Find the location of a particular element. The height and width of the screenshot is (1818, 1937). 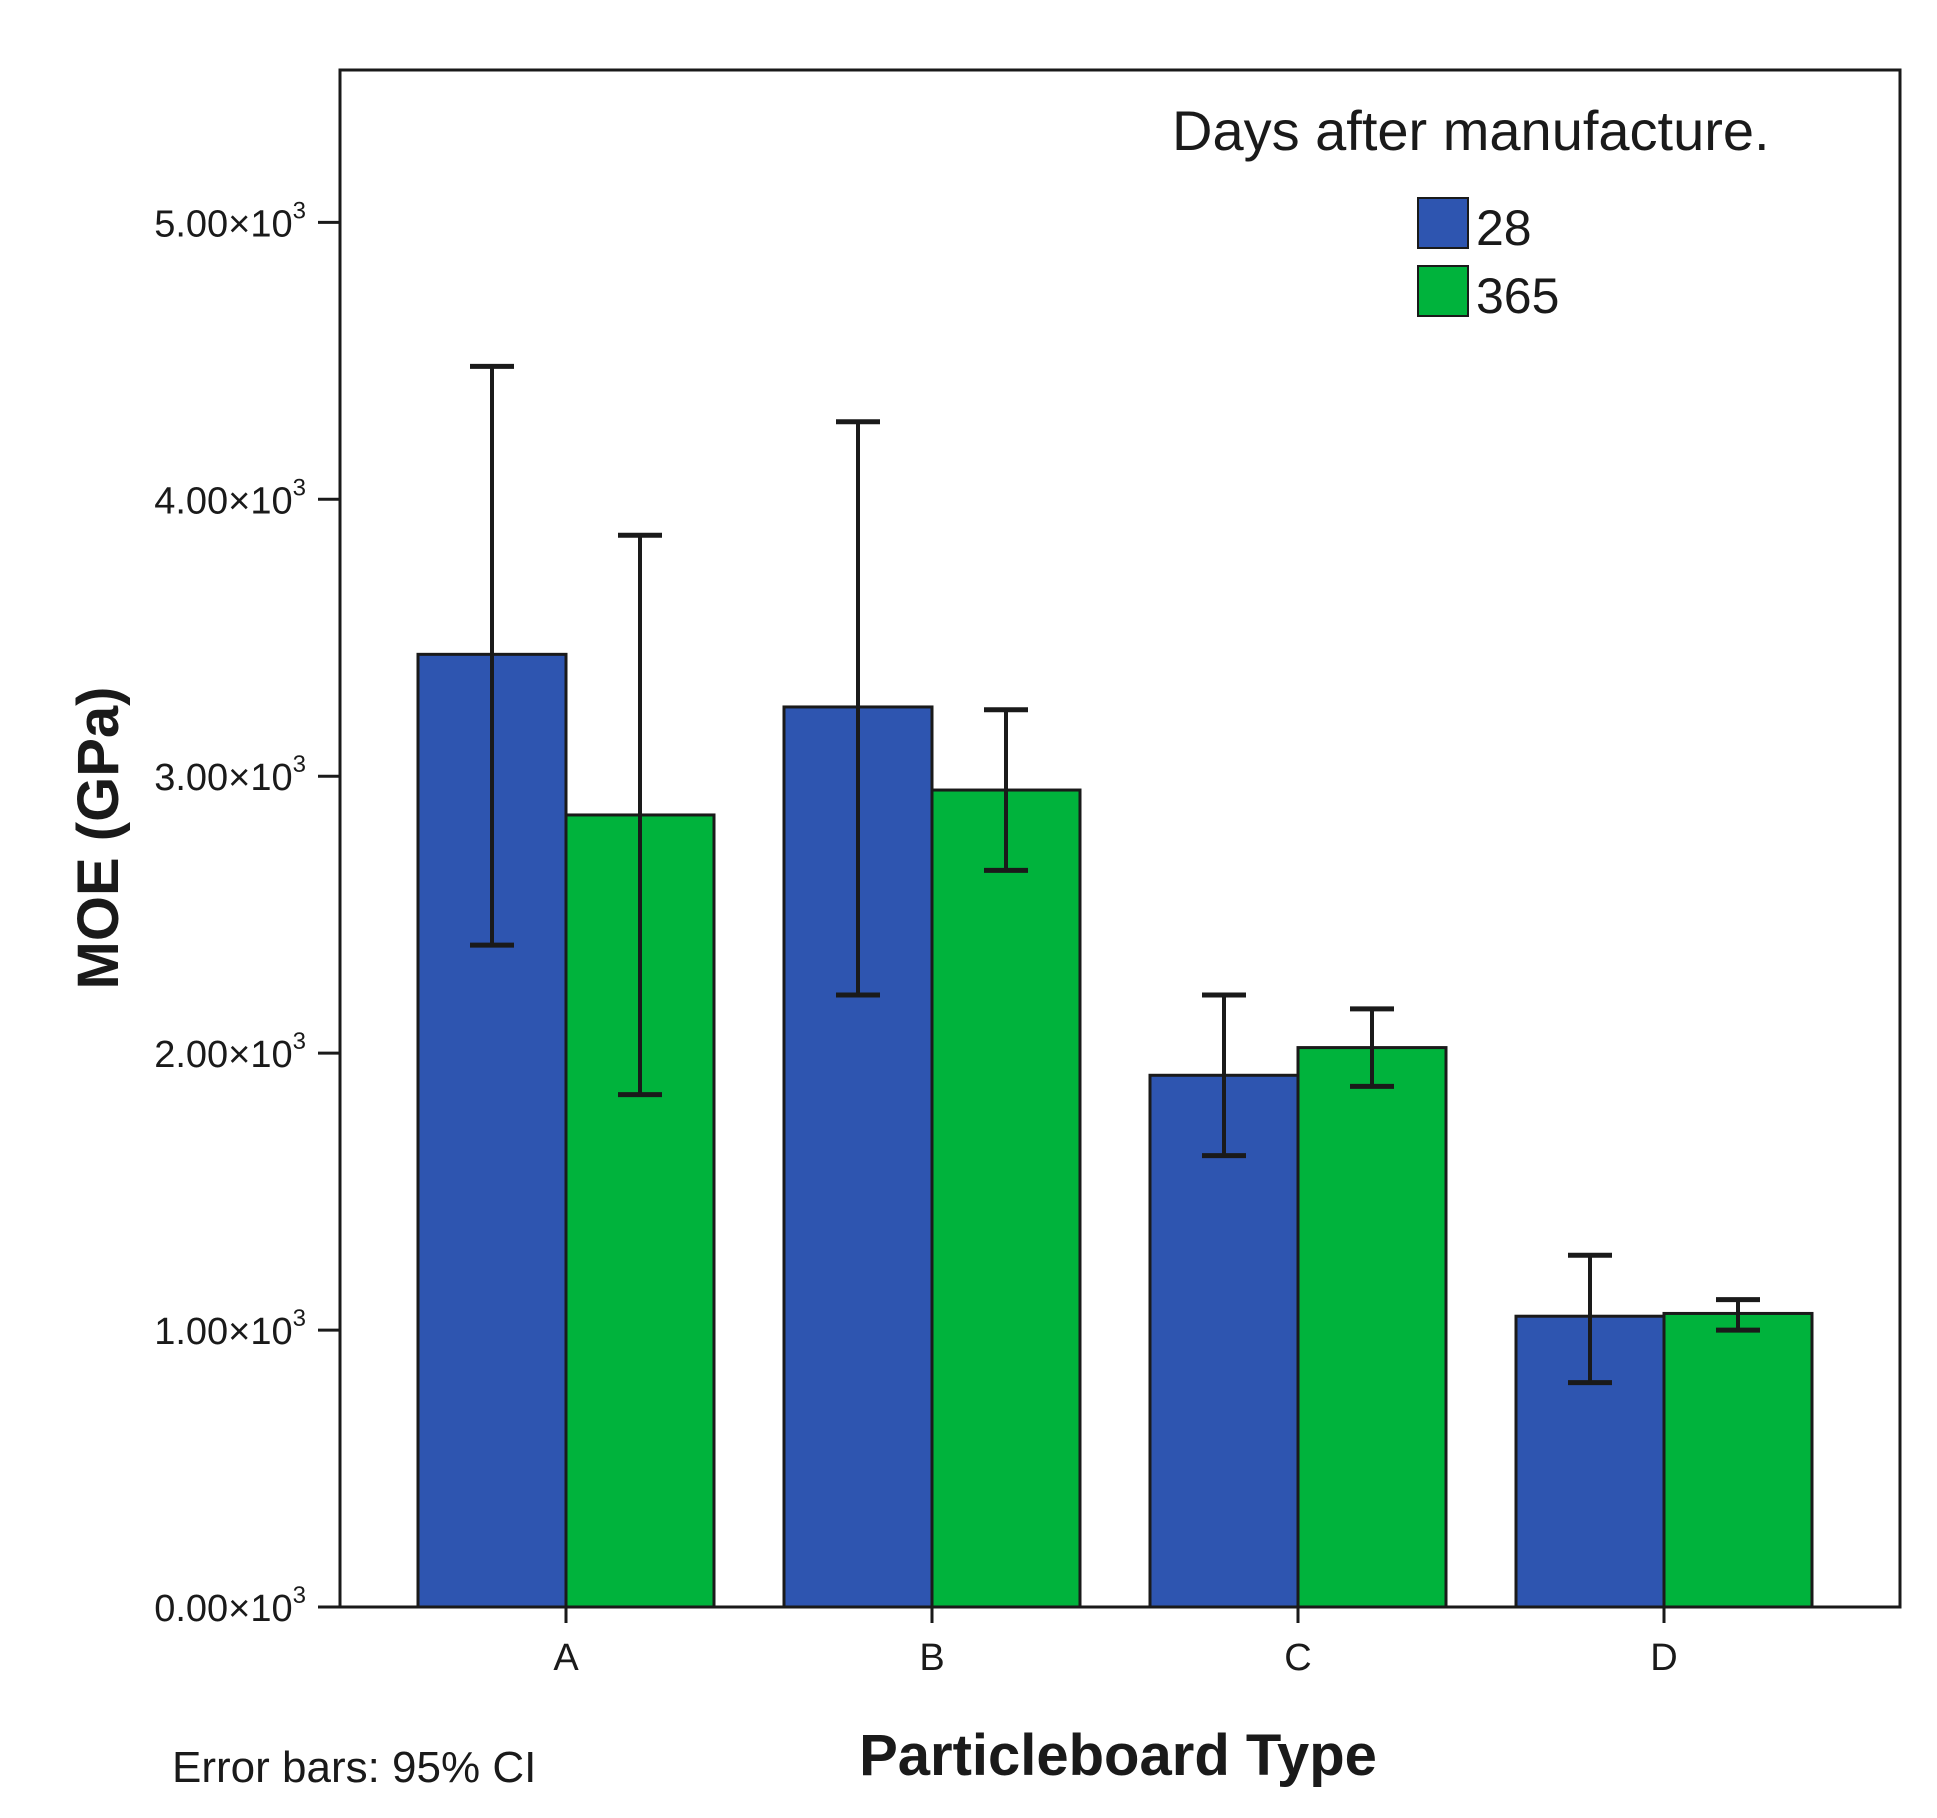

x-axis-title: Particleboard Type is located at coordinates (1118, 1755).